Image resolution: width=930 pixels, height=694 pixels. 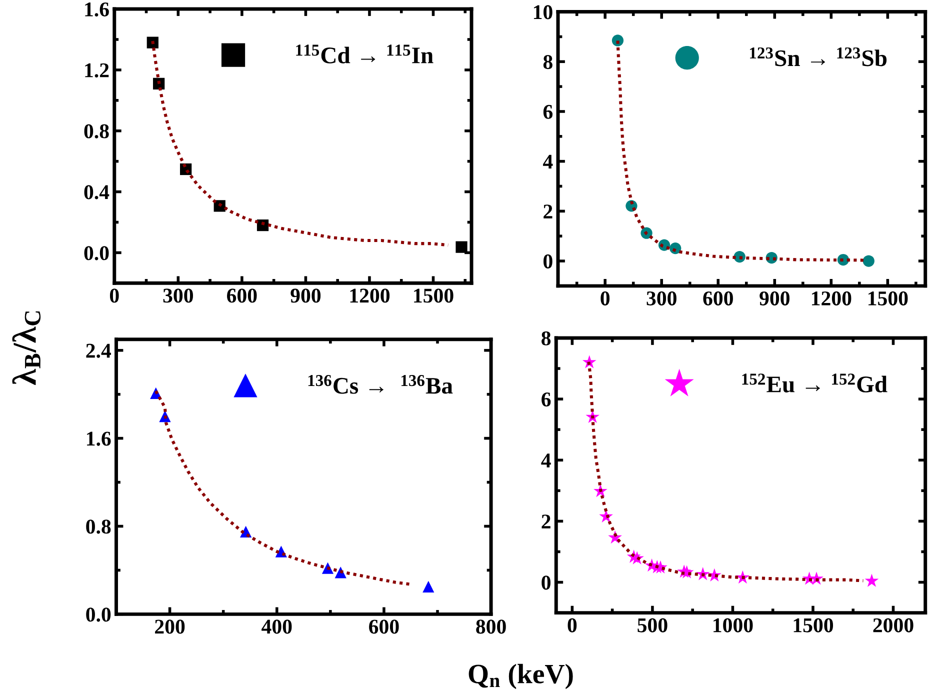 What do you see at coordinates (893, 625) in the screenshot?
I see `x-tick-label: 2000` at bounding box center [893, 625].